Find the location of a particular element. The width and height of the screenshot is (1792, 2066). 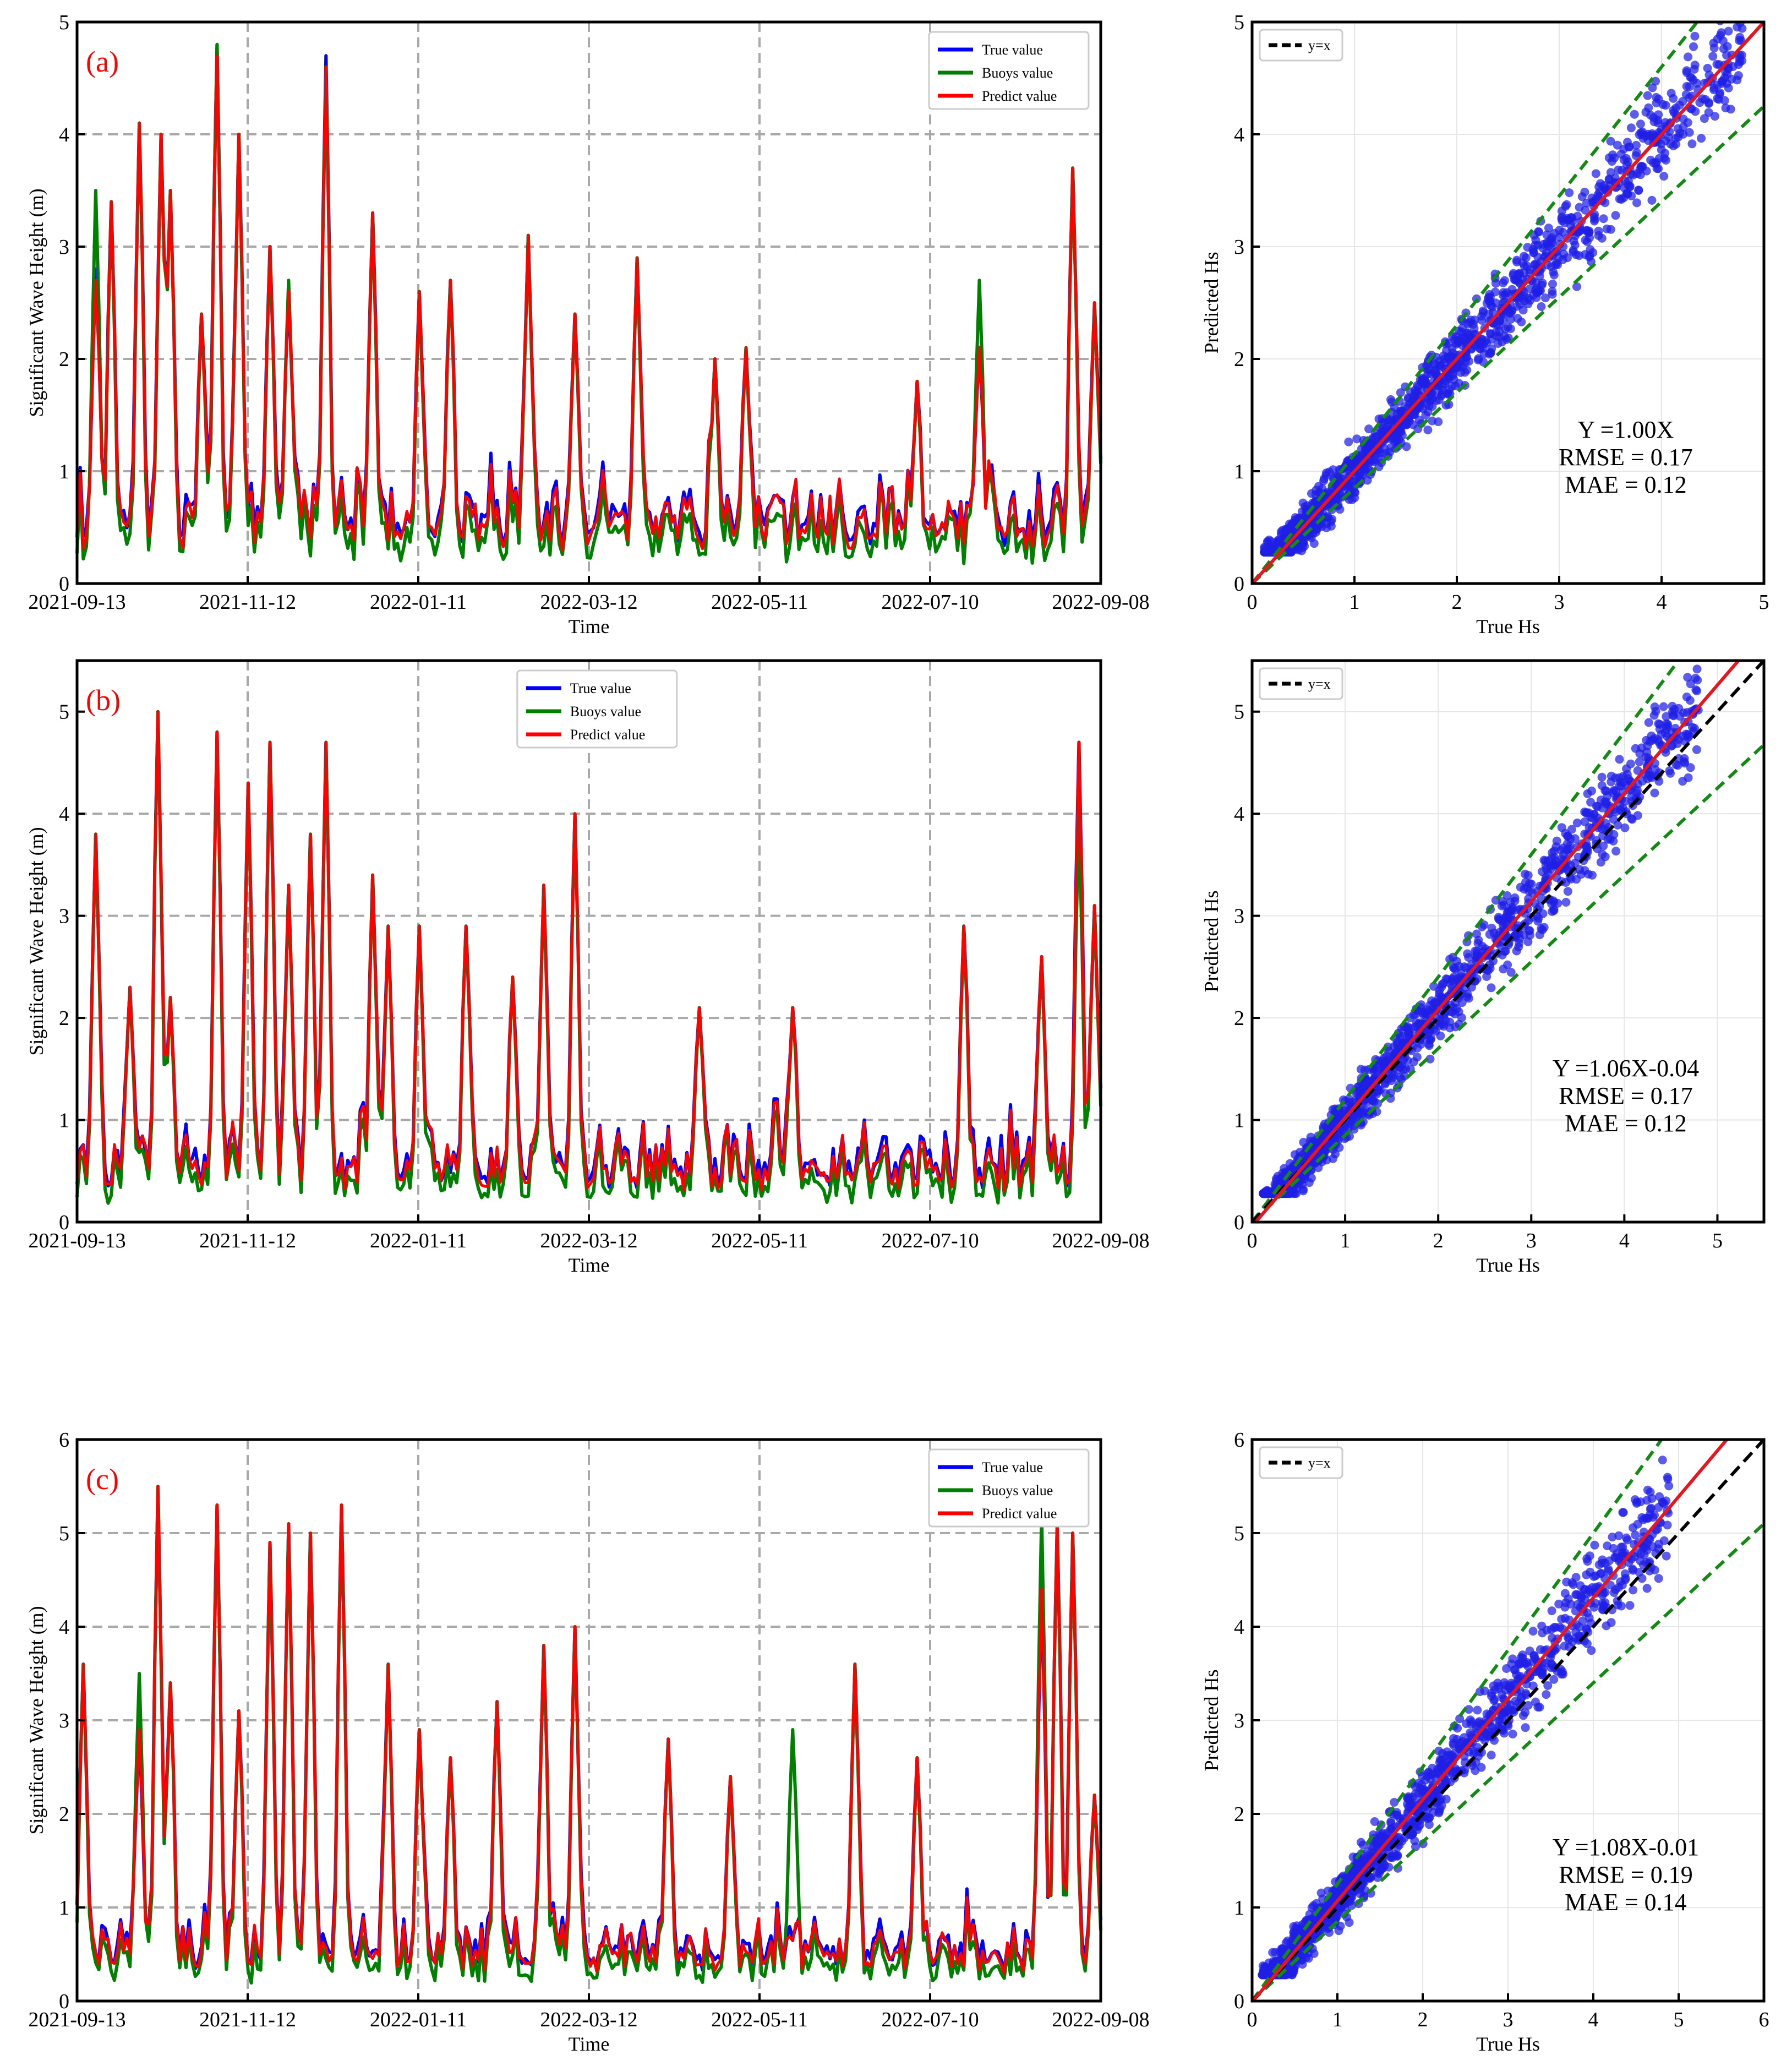

x-tick-label: 6 is located at coordinates (1764, 2019).